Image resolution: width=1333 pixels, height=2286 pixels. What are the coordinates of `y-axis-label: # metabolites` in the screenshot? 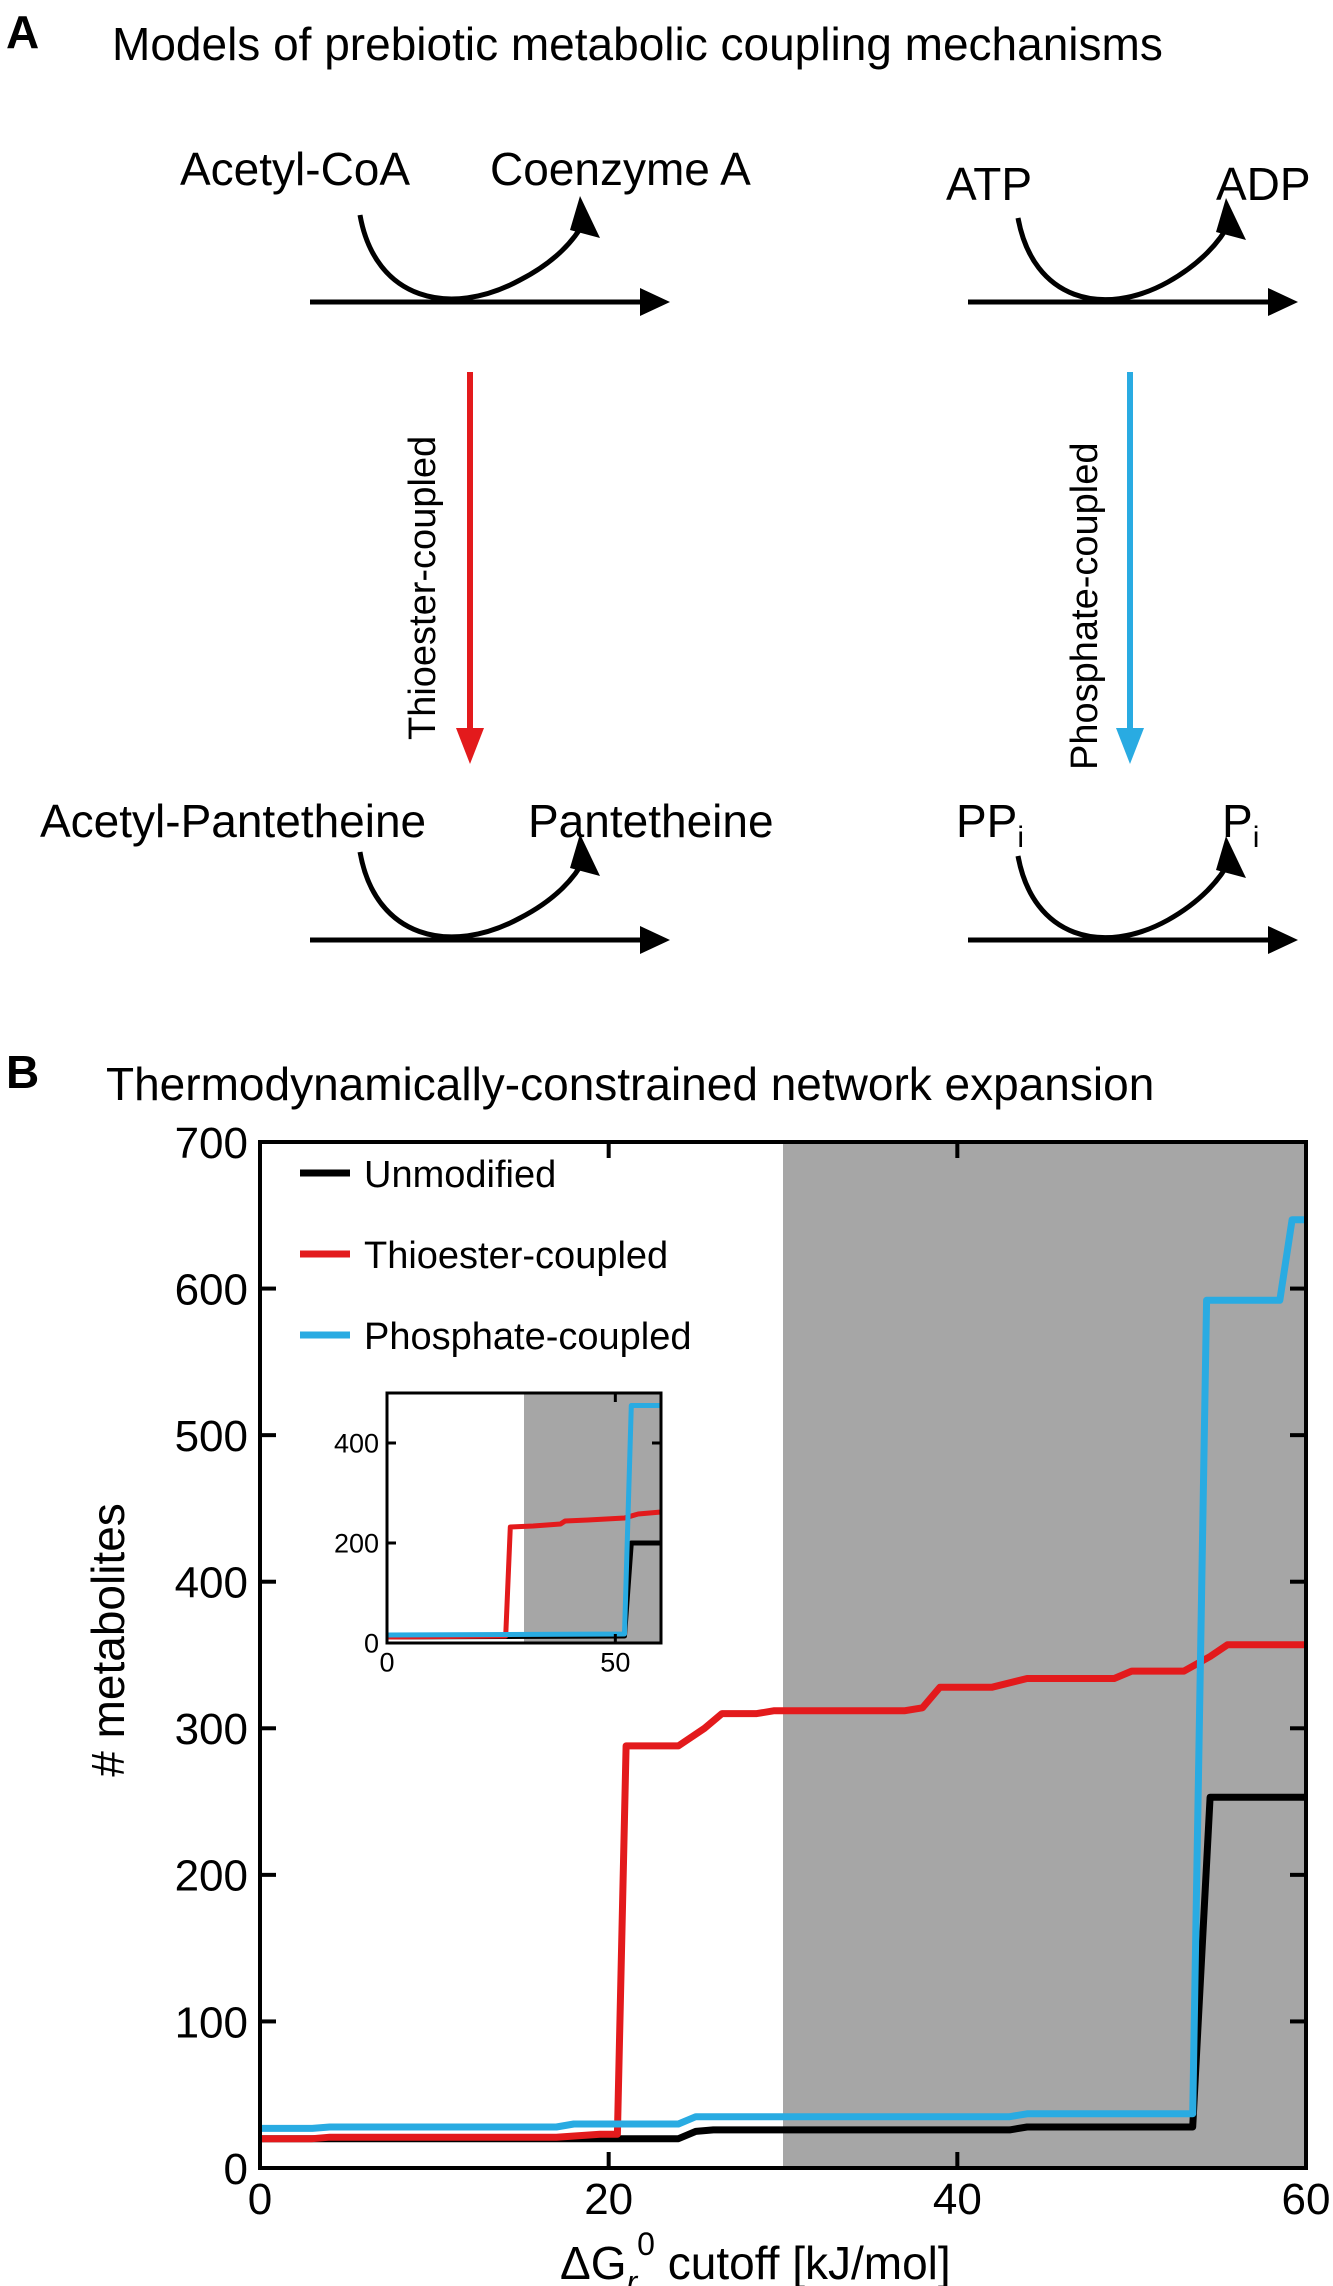 It's located at (108, 1640).